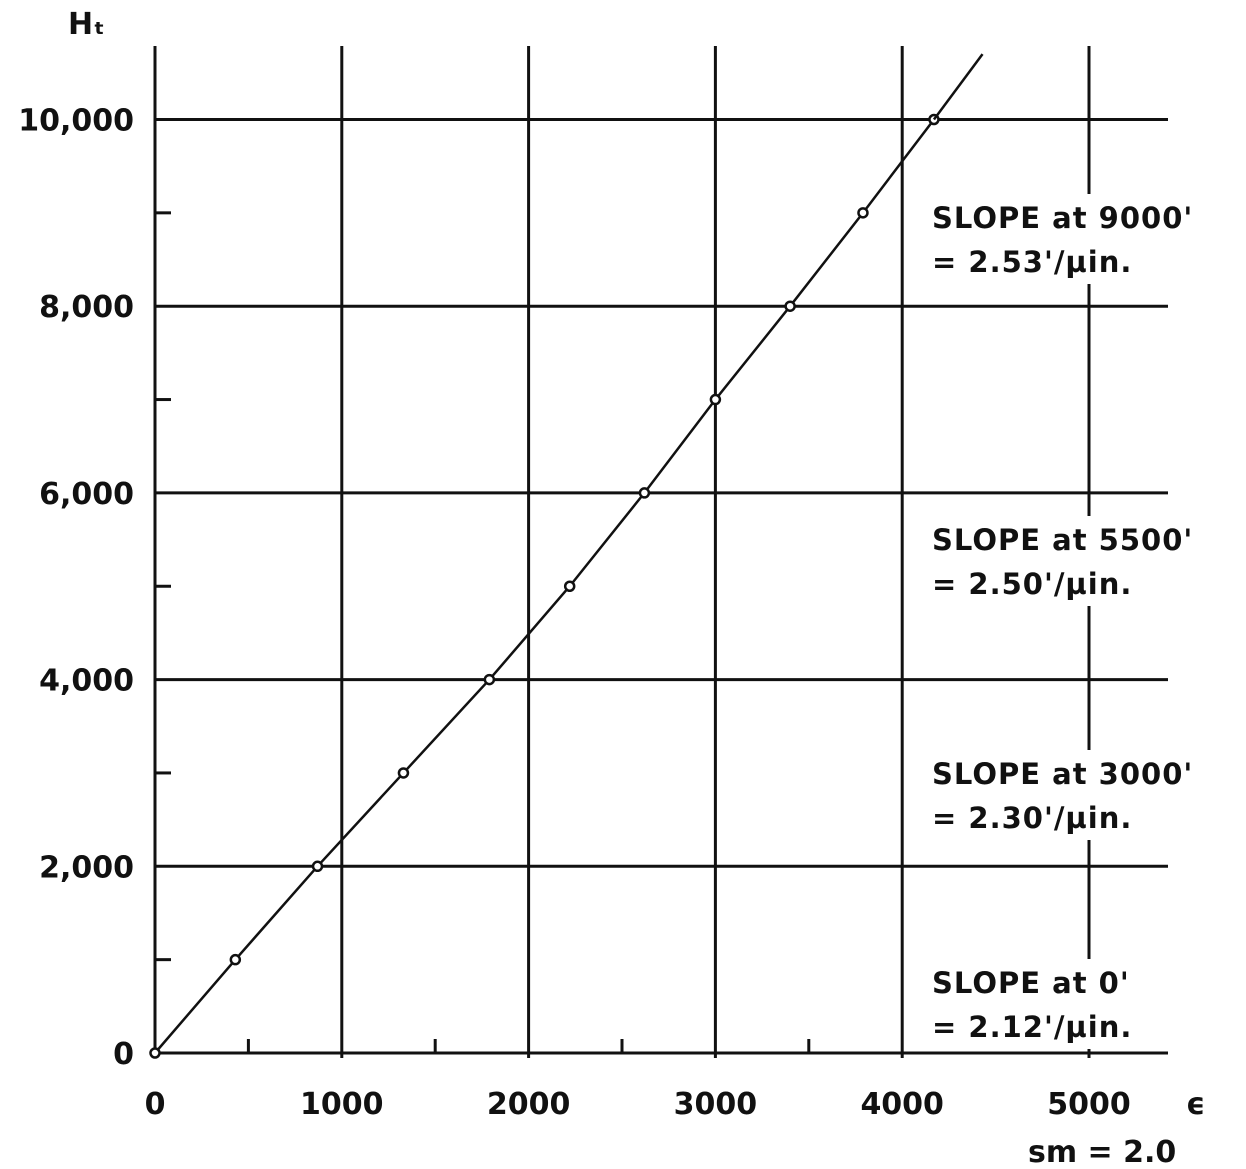 This screenshot has width=1246, height=1169. I want to click on slope-annotation-value: = 2.30'/µin., so click(1032, 818).